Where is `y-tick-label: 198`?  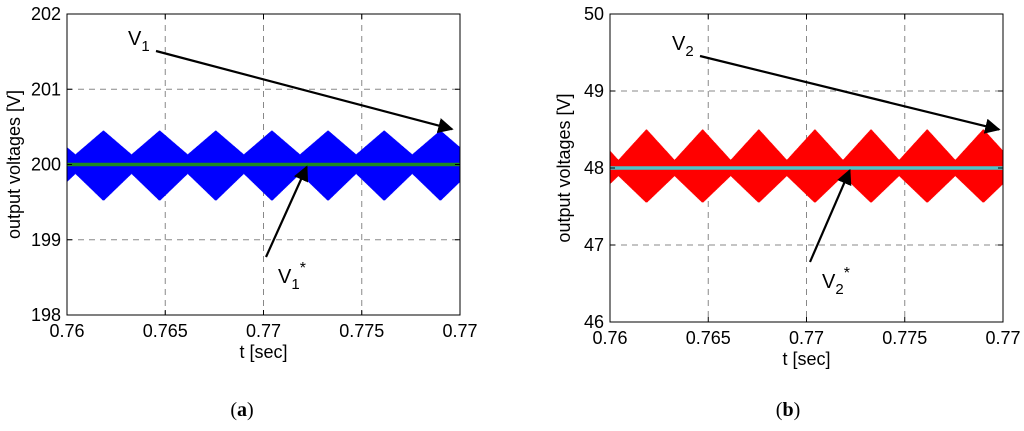
y-tick-label: 198 is located at coordinates (46, 315).